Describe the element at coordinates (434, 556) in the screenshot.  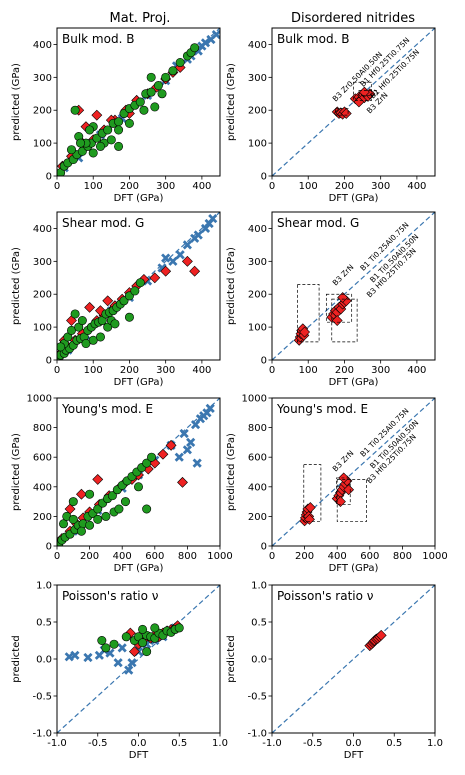
I see `x-tick-label: 1000` at that location.